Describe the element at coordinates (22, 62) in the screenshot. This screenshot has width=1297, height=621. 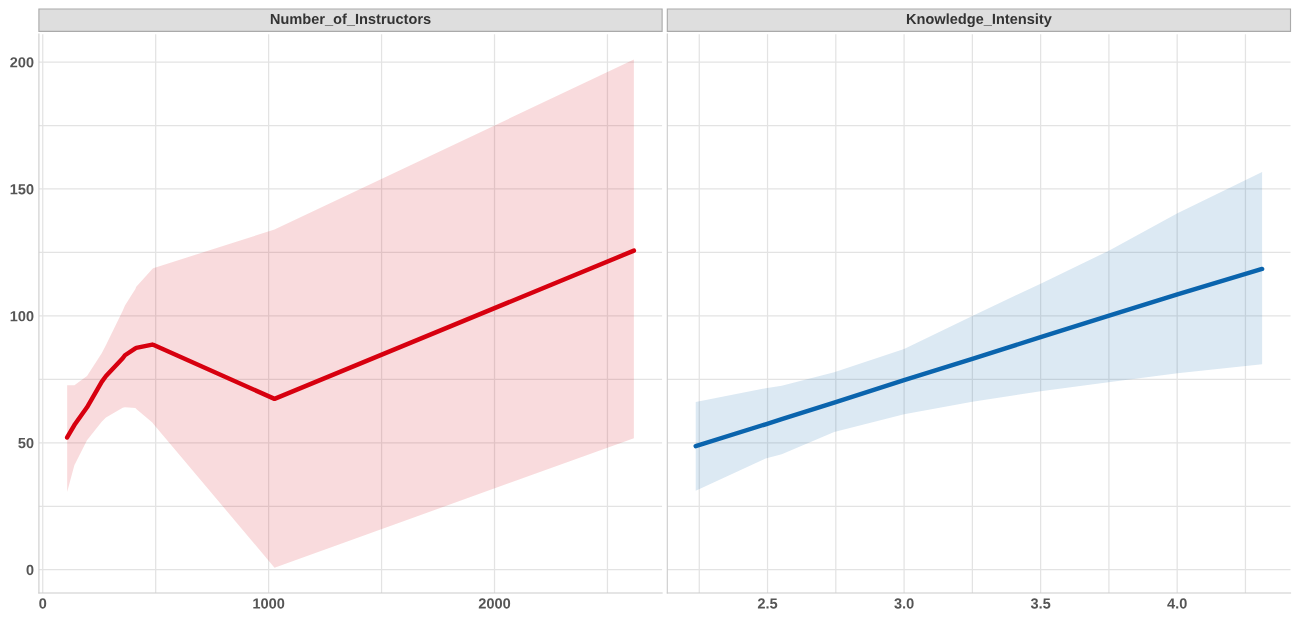
I see `y-tick-label: 200` at that location.